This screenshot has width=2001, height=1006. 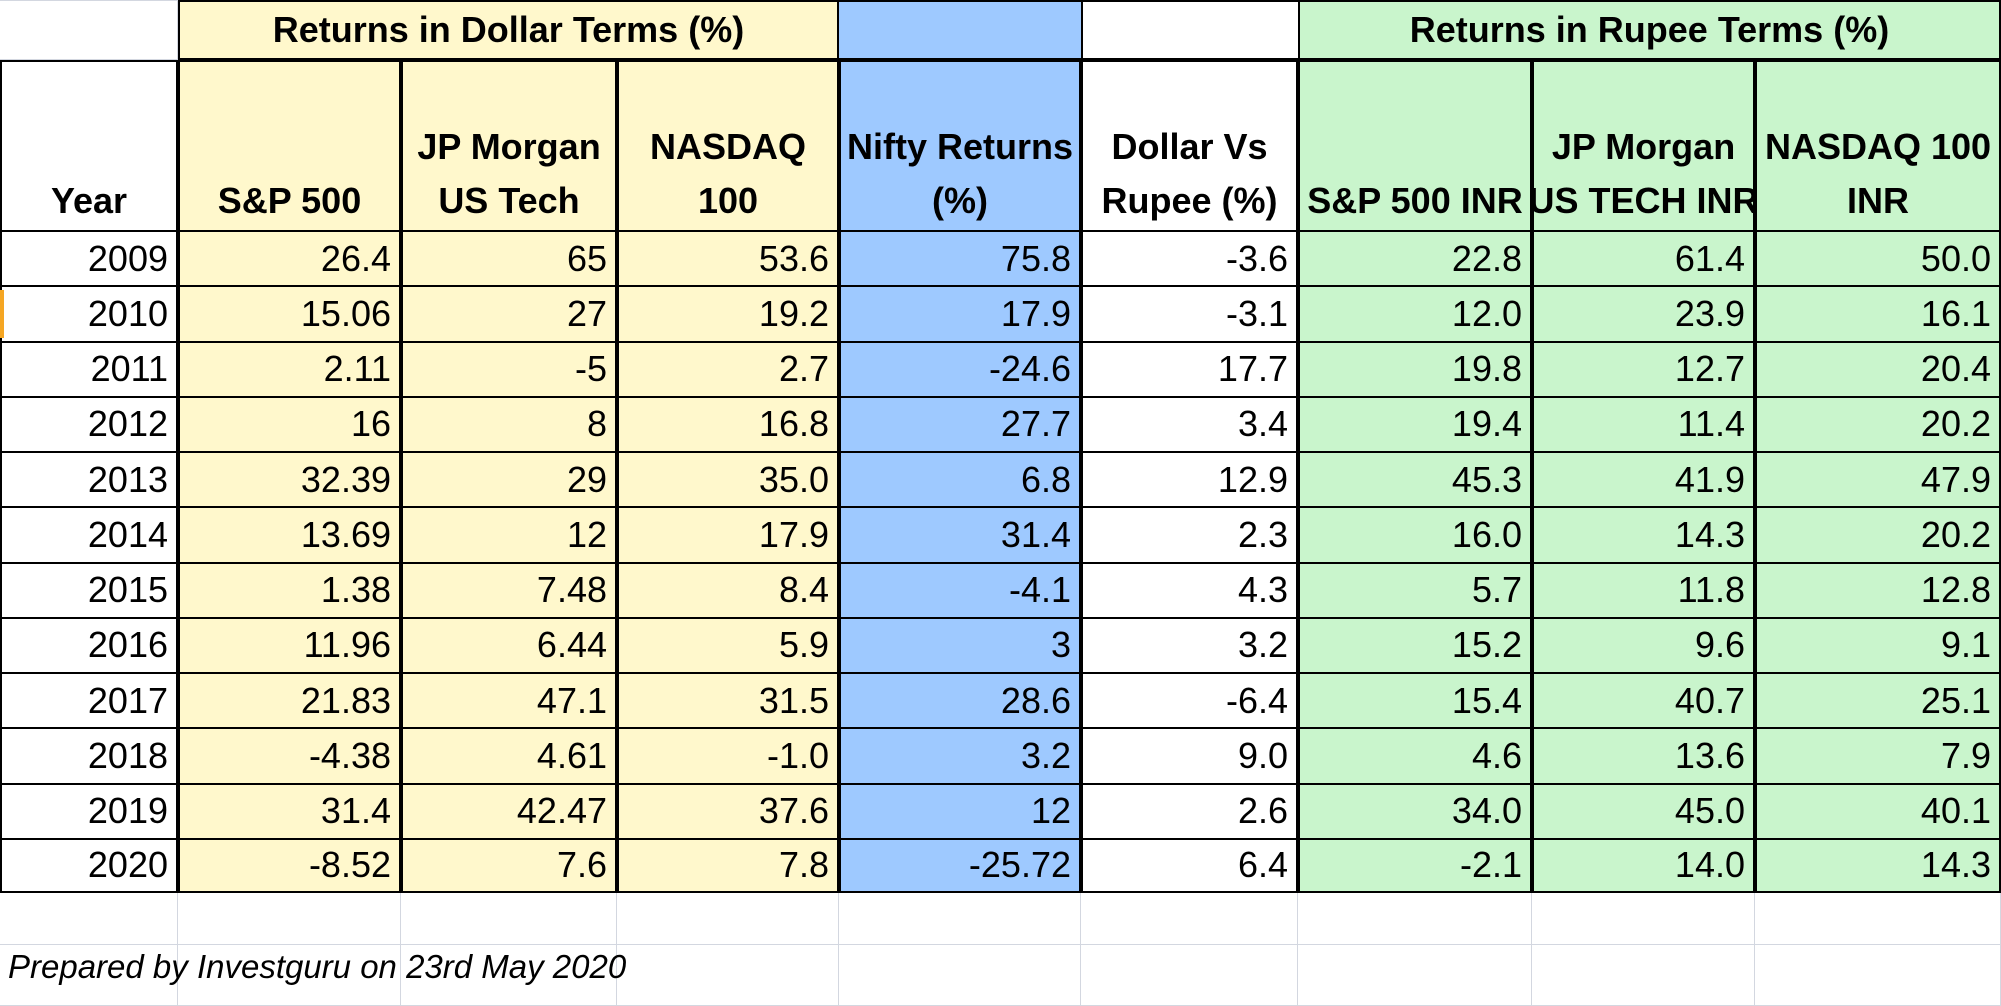 What do you see at coordinates (509, 589) in the screenshot?
I see `cell-jpmorgan-us-tech: 7.48` at bounding box center [509, 589].